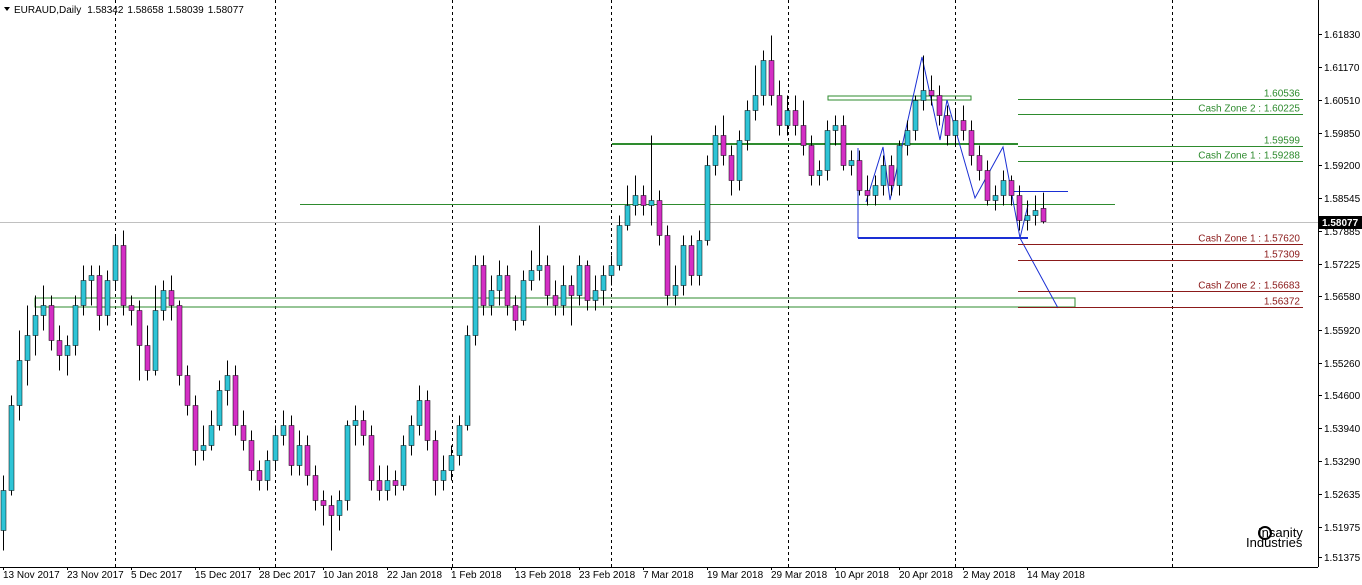  What do you see at coordinates (1342, 134) in the screenshot?
I see `y-tick-label: 1.59850` at bounding box center [1342, 134].